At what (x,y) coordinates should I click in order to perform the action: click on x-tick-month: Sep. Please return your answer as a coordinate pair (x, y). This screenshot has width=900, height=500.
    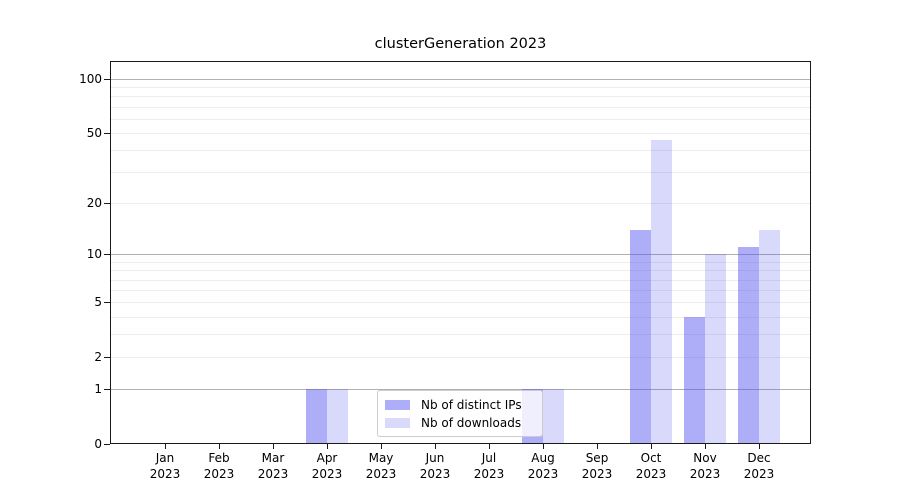
    Looking at the image, I should click on (597, 458).